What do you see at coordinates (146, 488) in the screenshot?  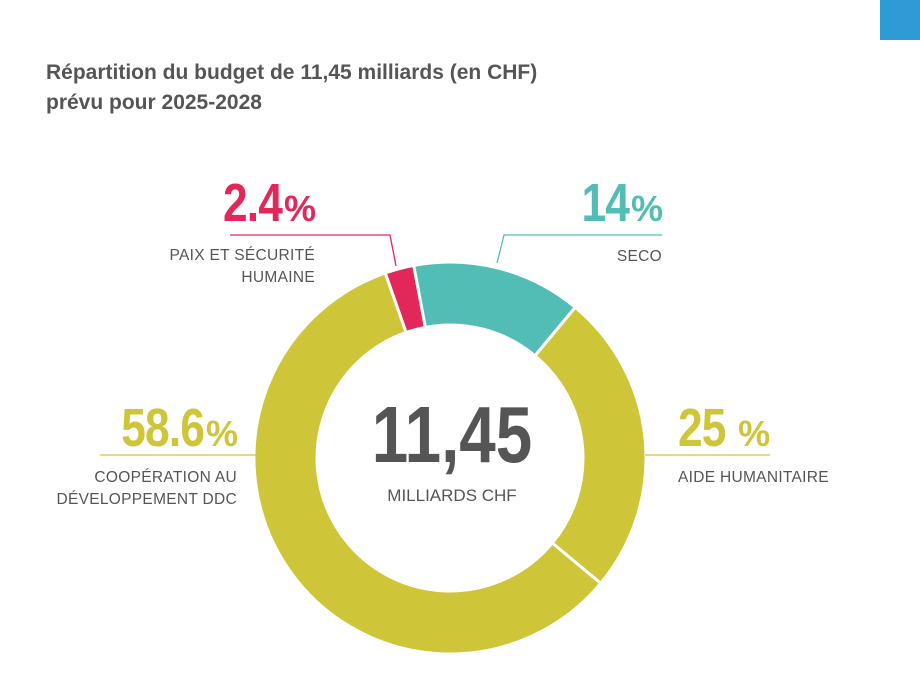 I see `category-label: COOPÉRATION AU DÉVELOPPEMENT DDC` at bounding box center [146, 488].